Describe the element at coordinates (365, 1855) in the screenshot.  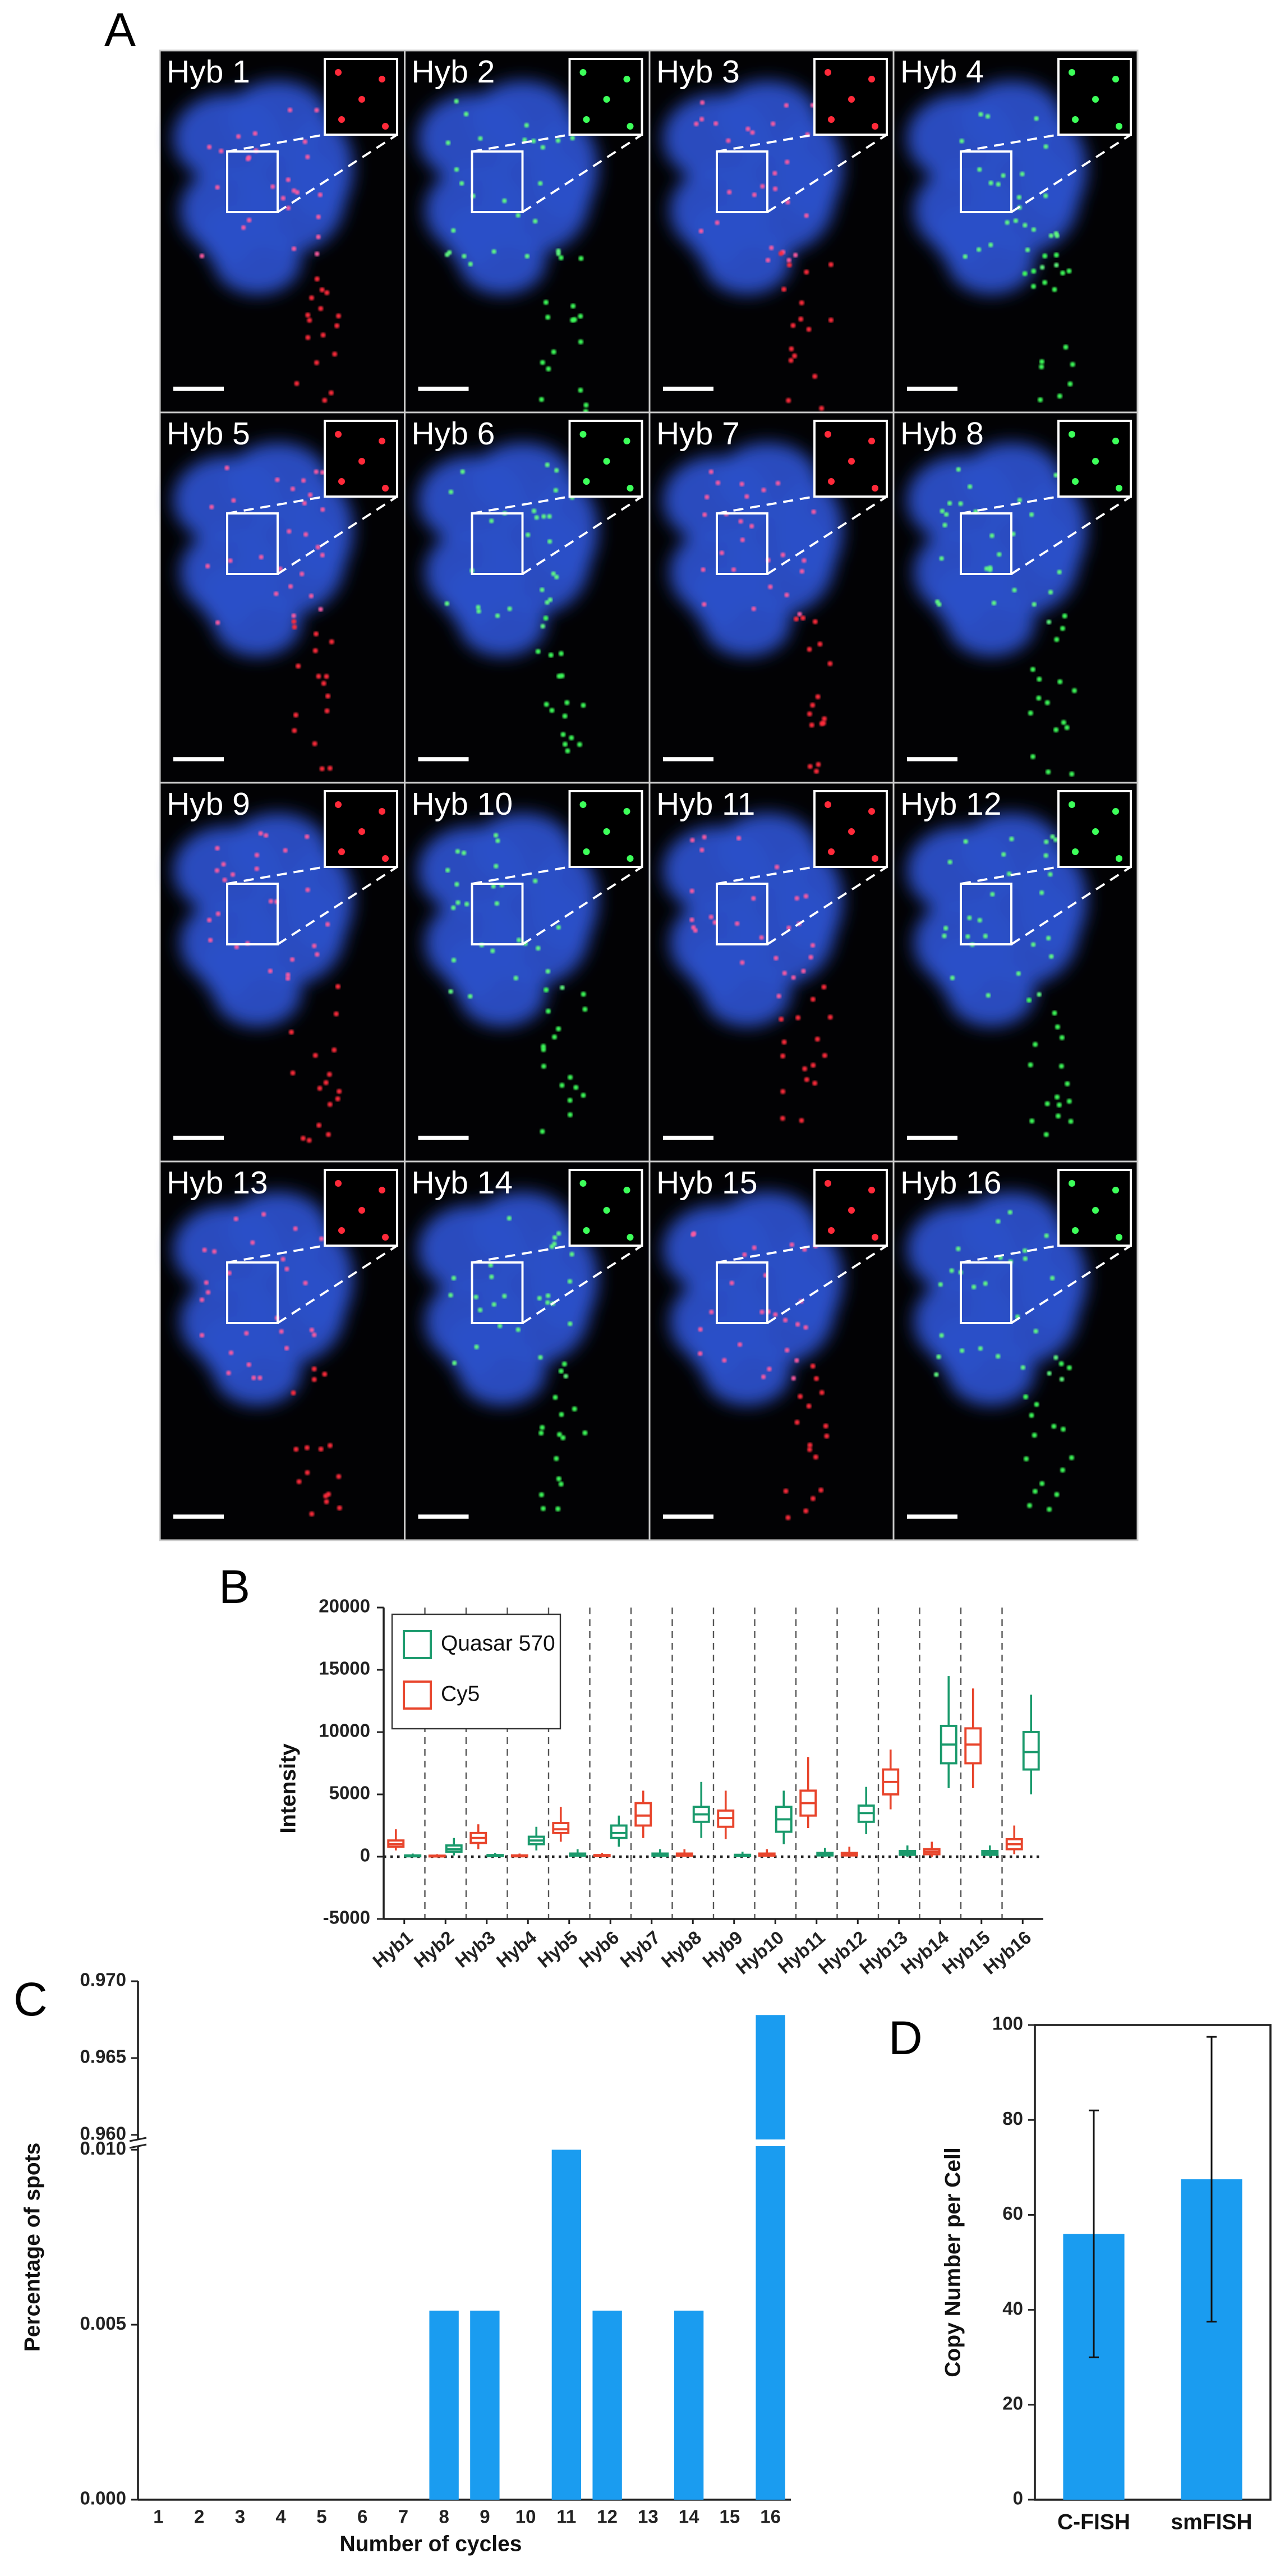
I see `y-tick-label: 0` at that location.